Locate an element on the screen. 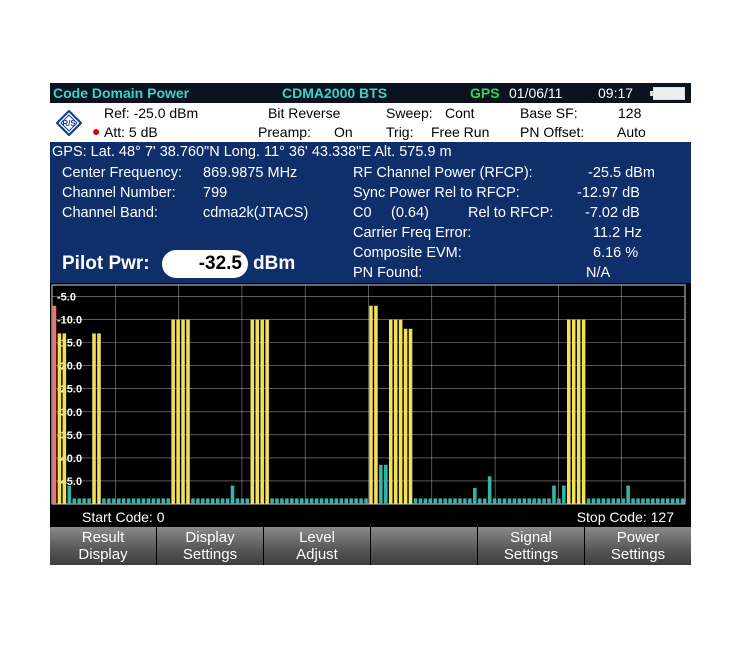 This screenshot has width=743, height=650. preamp-value: On is located at coordinates (343, 132).